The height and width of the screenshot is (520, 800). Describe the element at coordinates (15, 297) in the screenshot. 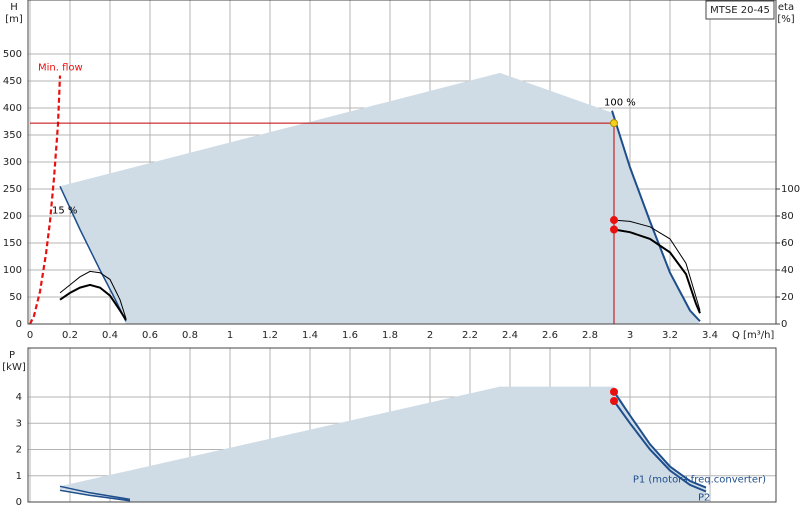

I see `y-tick-label: 50` at that location.